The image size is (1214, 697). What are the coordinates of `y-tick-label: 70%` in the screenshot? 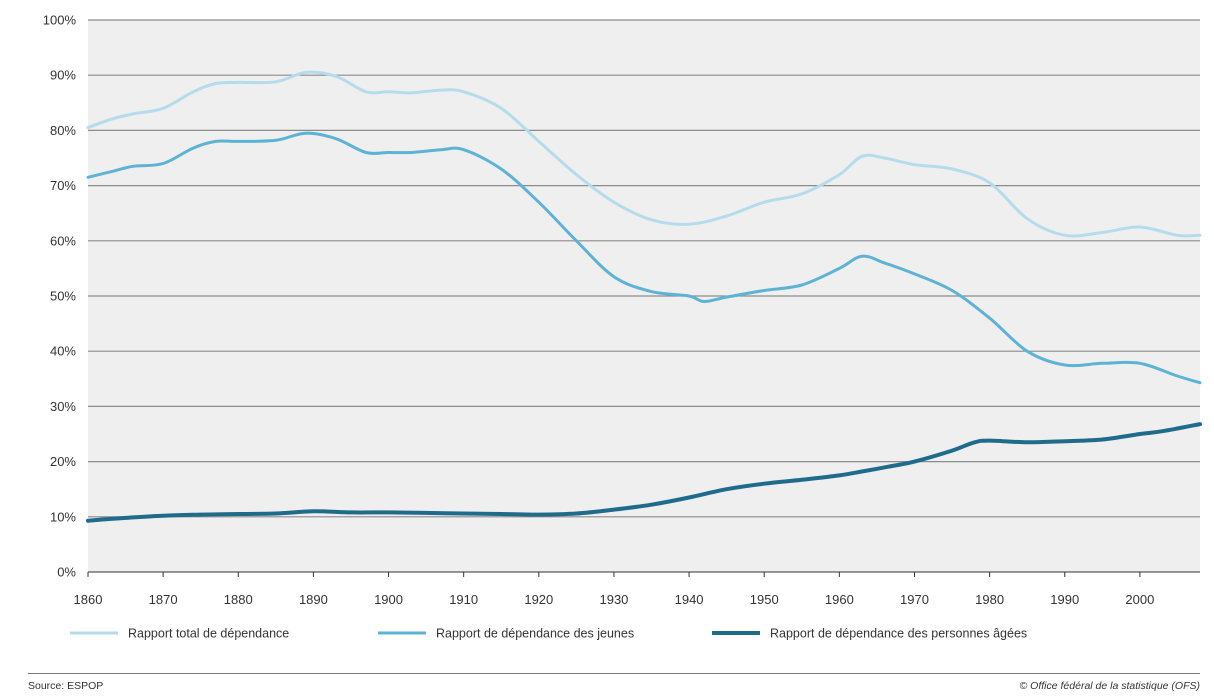 It's located at (63, 185).